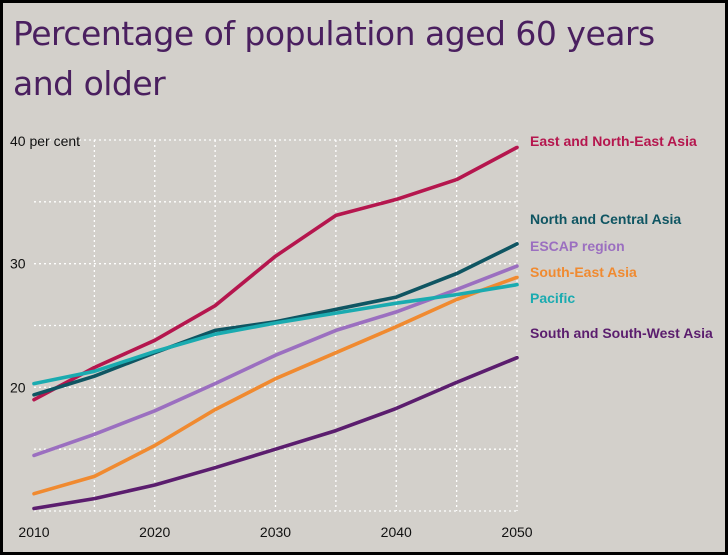  Describe the element at coordinates (583, 272) in the screenshot. I see `series-label-3: South-East Asia` at that location.